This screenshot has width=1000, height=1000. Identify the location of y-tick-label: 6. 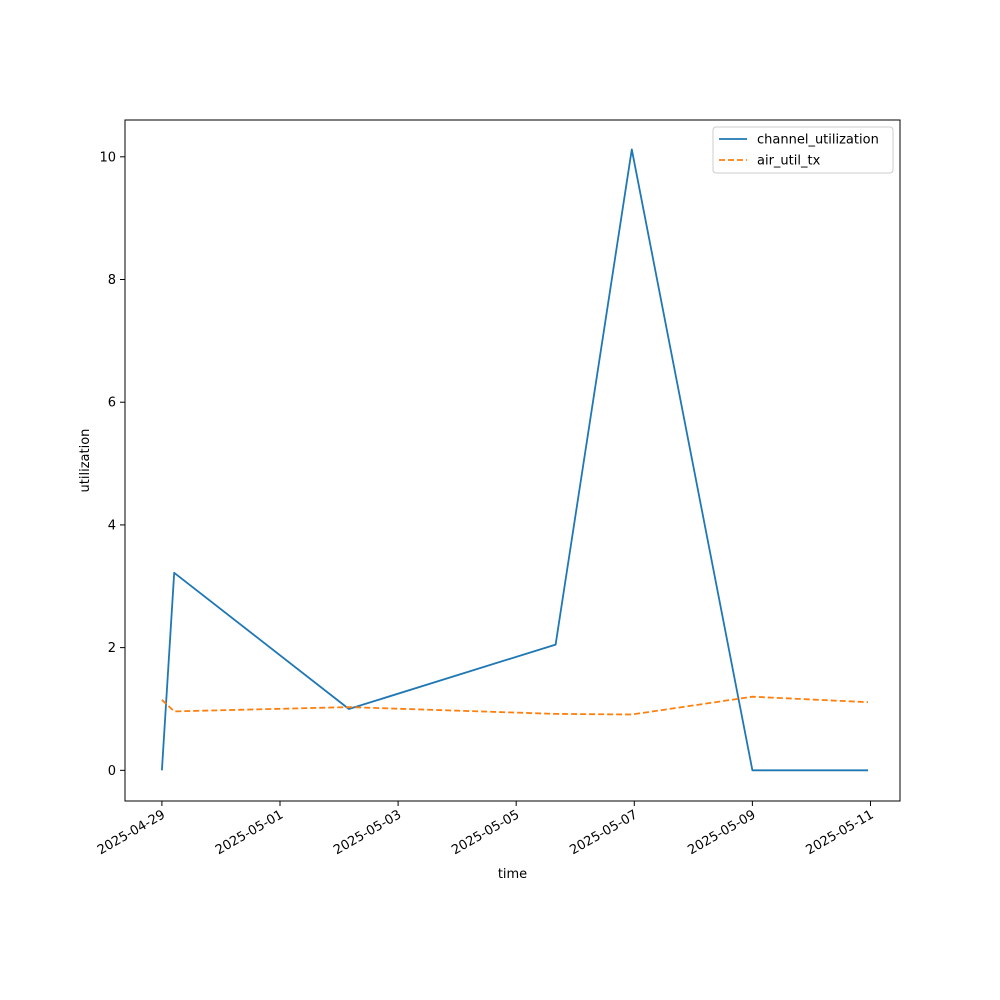
(112, 403).